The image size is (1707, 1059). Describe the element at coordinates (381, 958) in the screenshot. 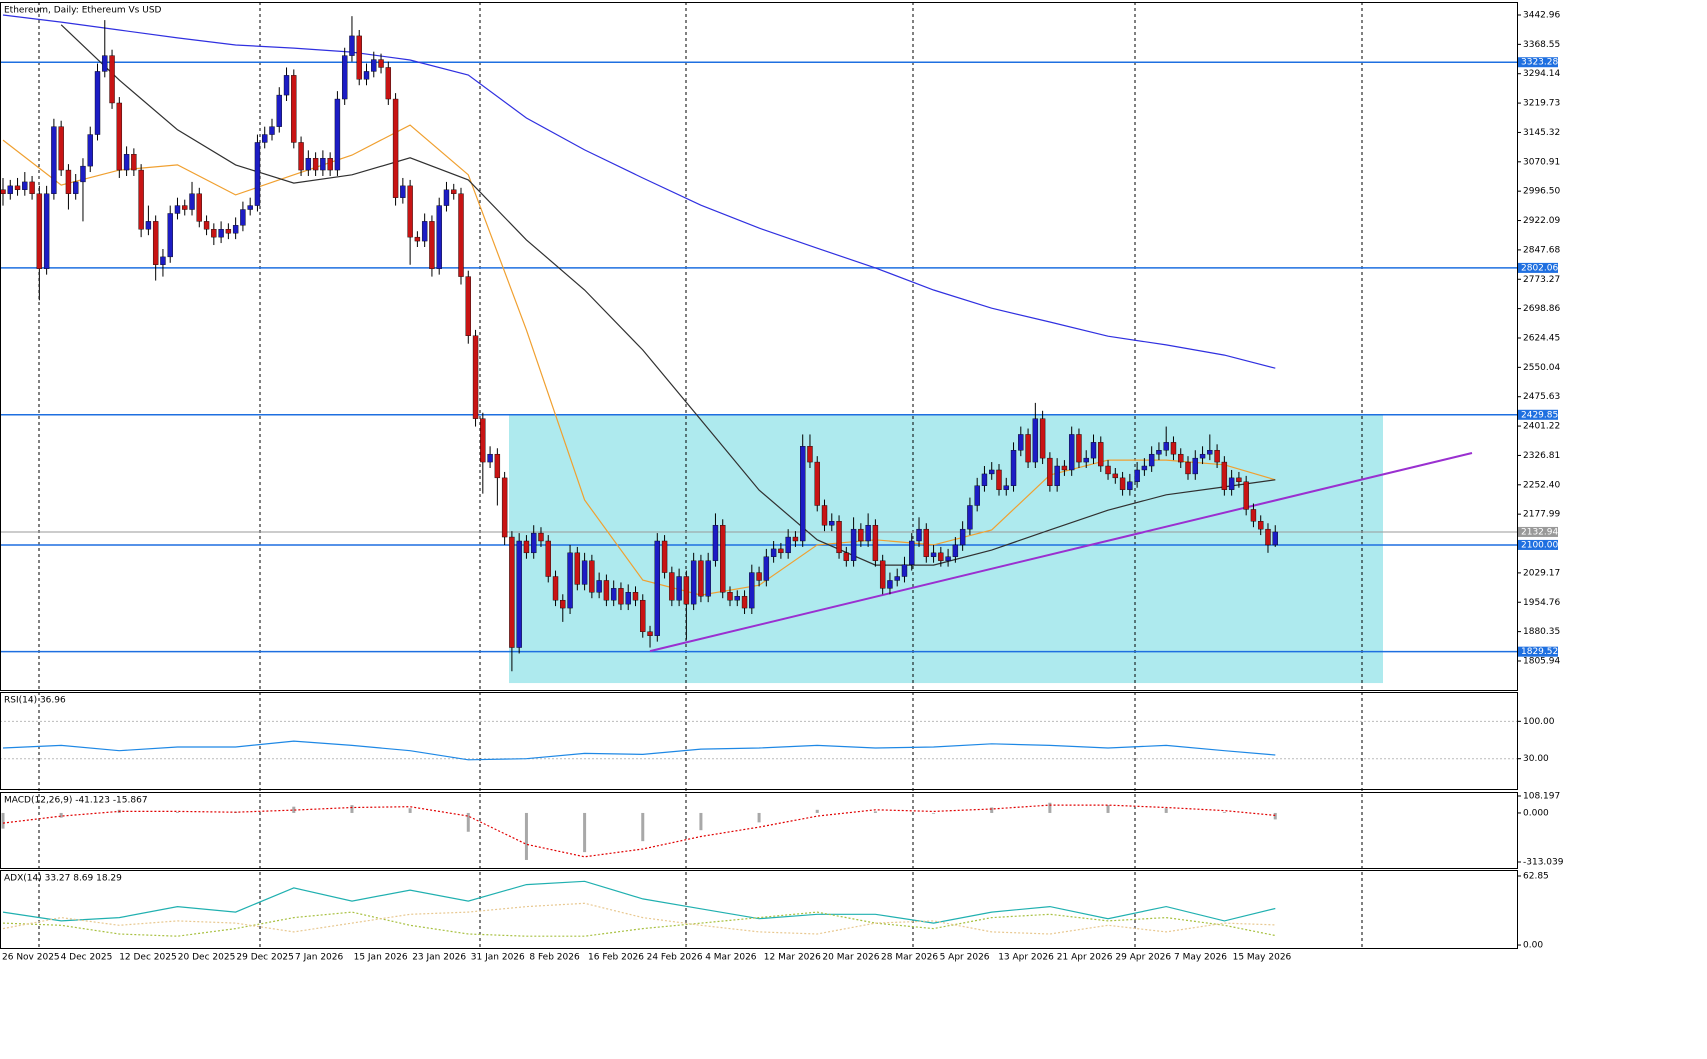

I see `x-tick-label: 15 Jan 2026` at that location.